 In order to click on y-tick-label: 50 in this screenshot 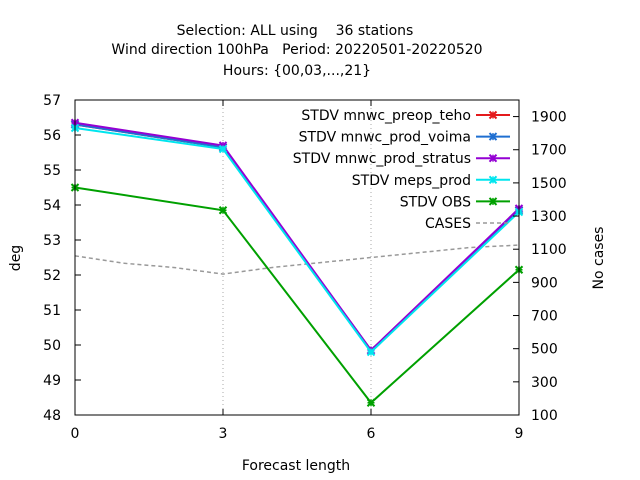, I will do `click(52, 346)`.